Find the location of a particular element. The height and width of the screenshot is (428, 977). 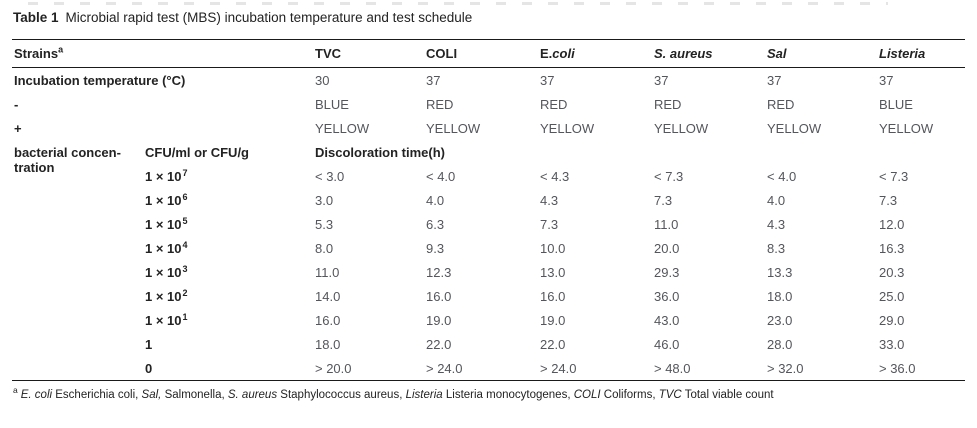

cell-value: 5.3 is located at coordinates (324, 224).